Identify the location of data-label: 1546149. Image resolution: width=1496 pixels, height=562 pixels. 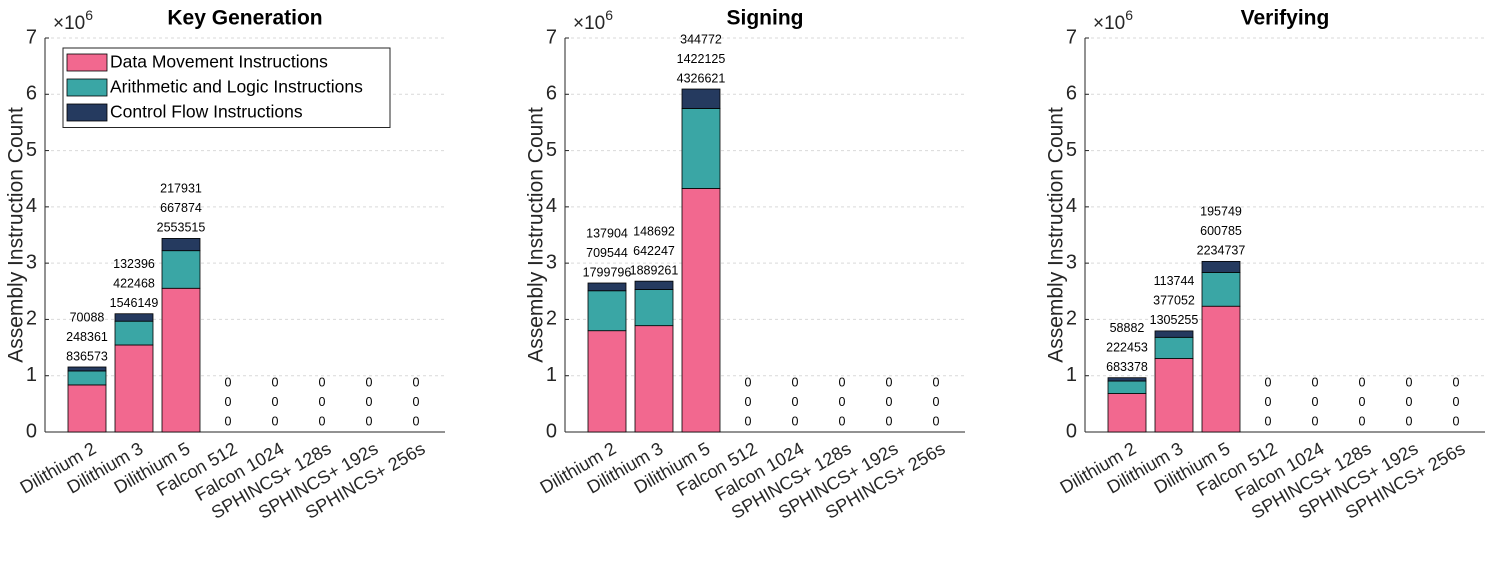
(134, 303).